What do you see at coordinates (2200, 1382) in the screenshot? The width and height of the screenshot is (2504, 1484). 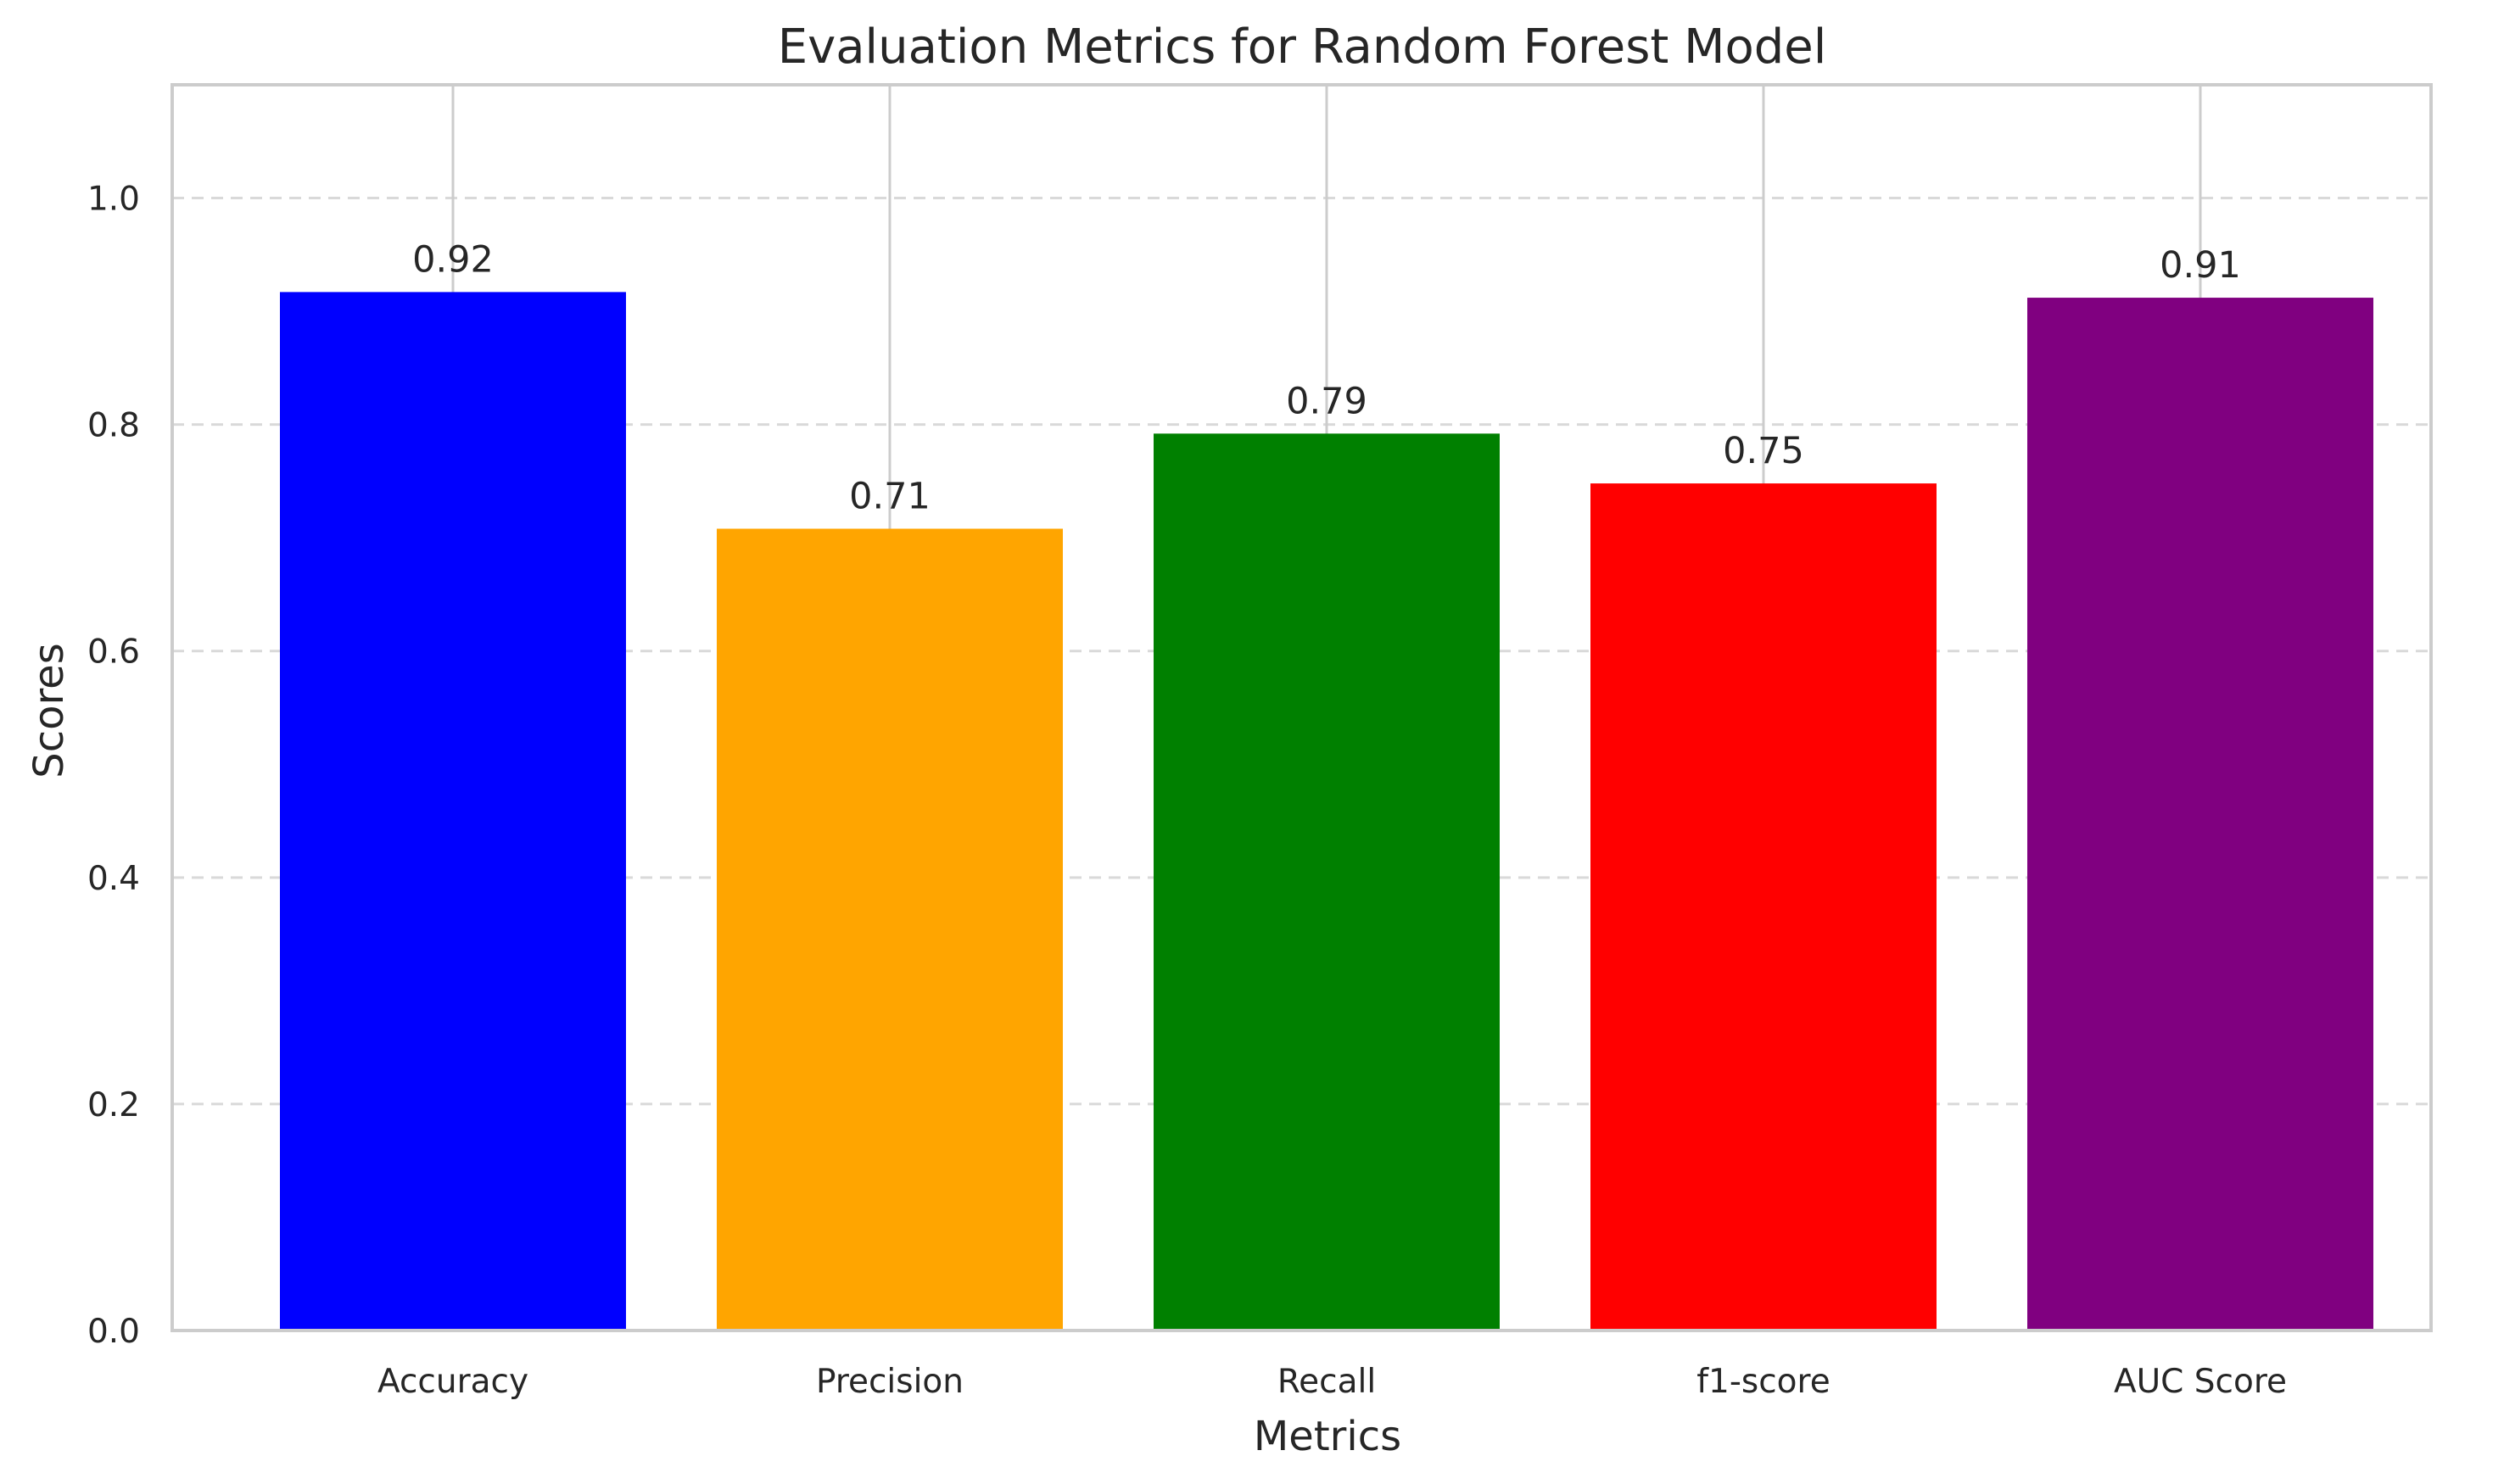 I see `x-tick-label: AUC Score` at bounding box center [2200, 1382].